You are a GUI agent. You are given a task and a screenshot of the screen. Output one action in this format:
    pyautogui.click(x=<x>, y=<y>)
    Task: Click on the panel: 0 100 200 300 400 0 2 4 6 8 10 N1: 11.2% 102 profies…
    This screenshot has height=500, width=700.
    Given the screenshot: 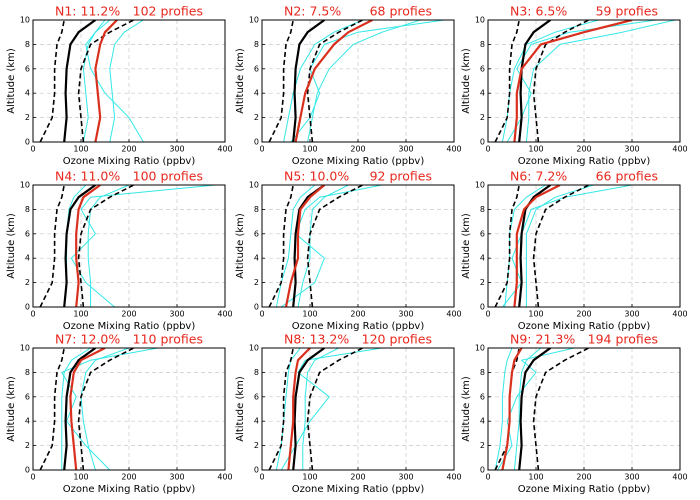 What is the action you would take?
    pyautogui.click(x=119, y=86)
    